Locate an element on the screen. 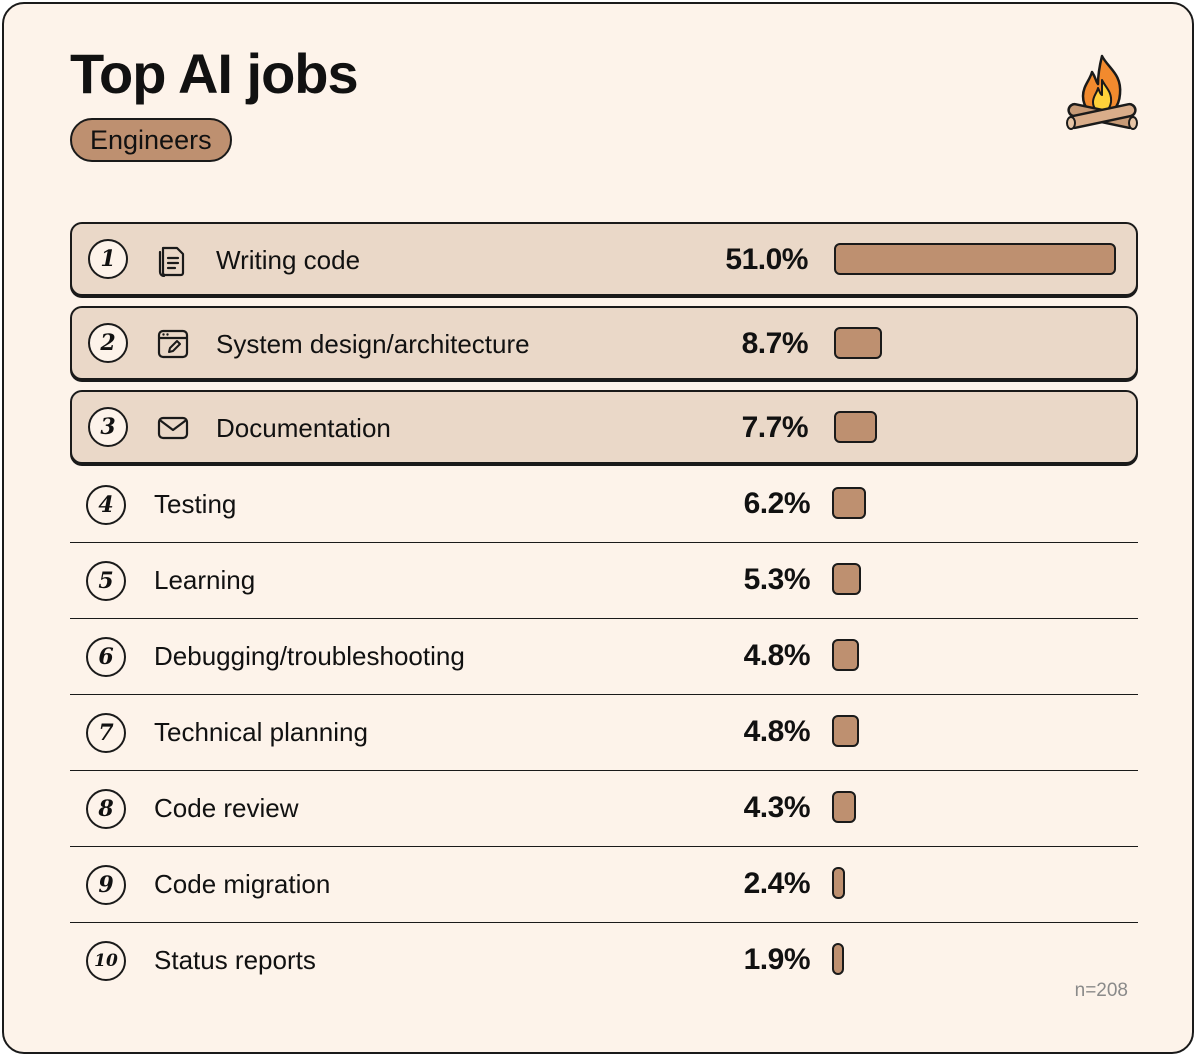  percent-value: 51.0% is located at coordinates (766, 259).